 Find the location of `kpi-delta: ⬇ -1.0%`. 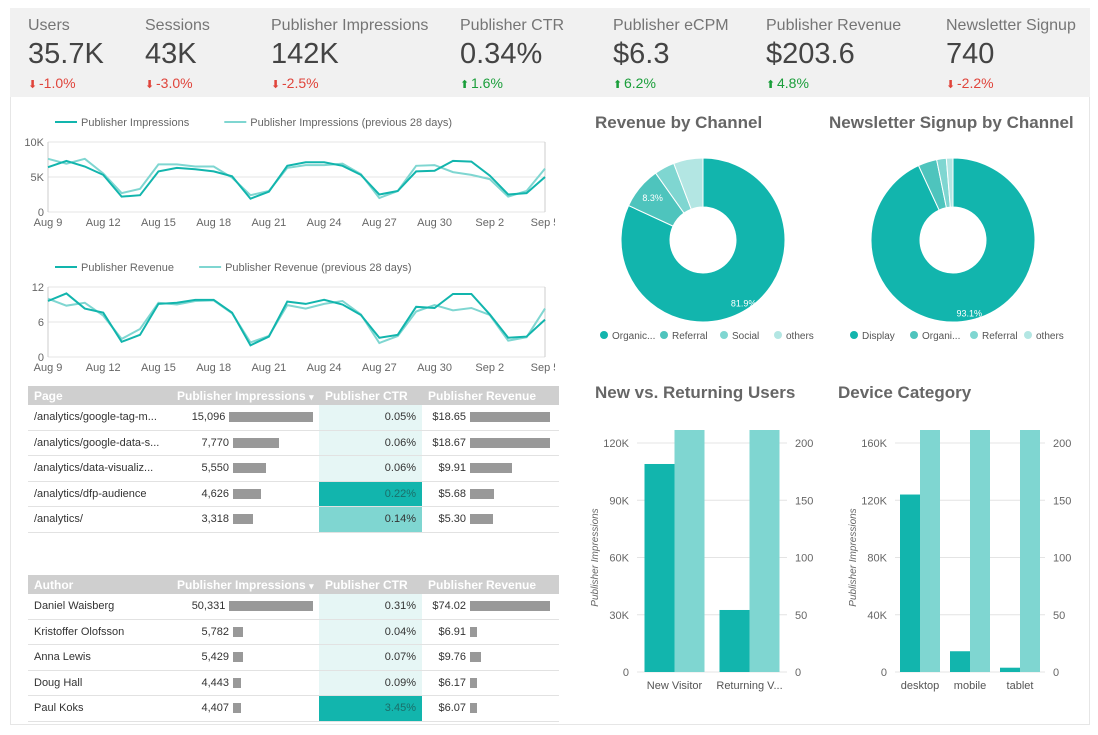

kpi-delta: ⬇ -1.0% is located at coordinates (52, 83).